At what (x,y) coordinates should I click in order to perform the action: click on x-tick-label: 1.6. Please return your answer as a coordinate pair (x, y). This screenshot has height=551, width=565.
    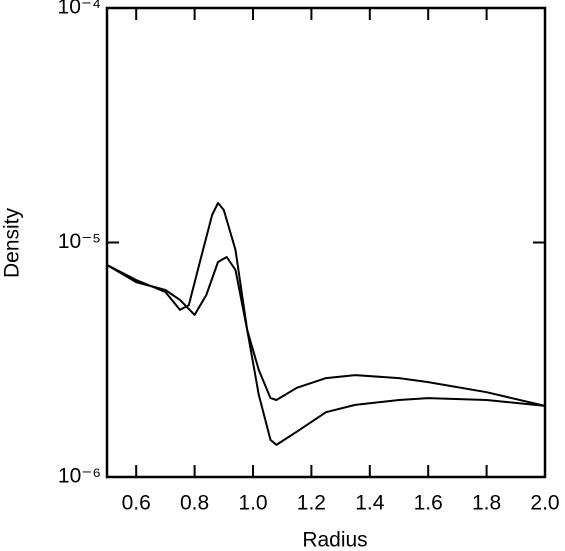
    Looking at the image, I should click on (428, 503).